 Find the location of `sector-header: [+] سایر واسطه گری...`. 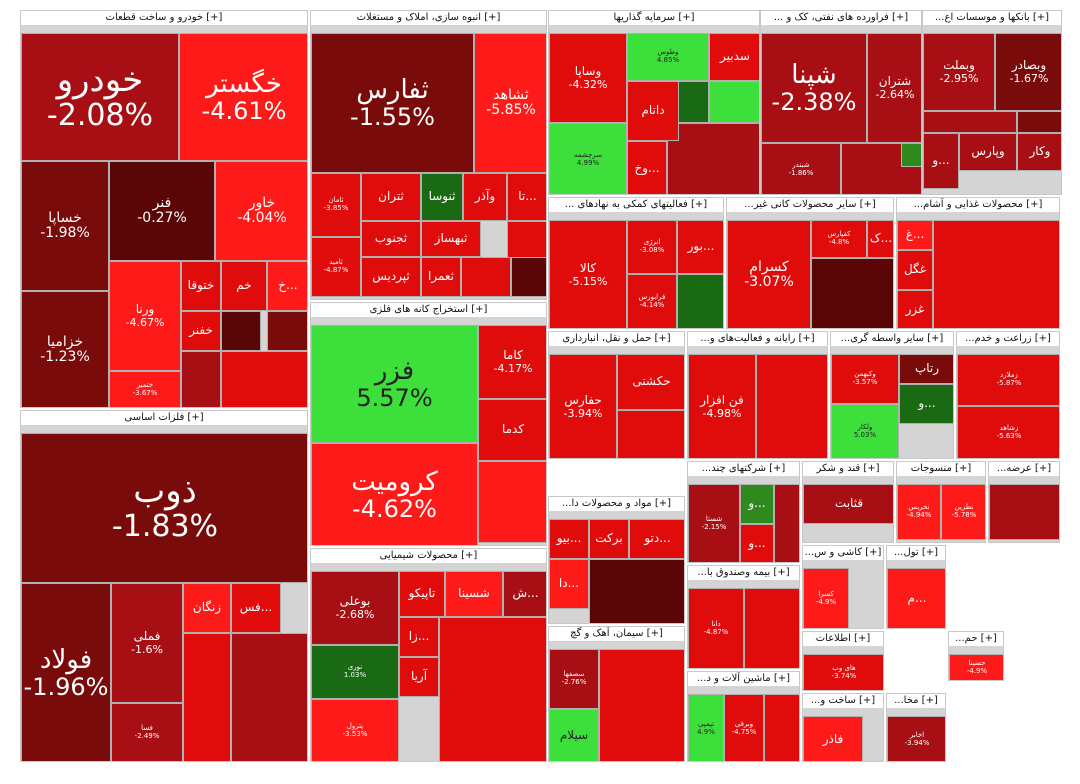

sector-header: [+] سایر واسطه گری... is located at coordinates (892, 339).